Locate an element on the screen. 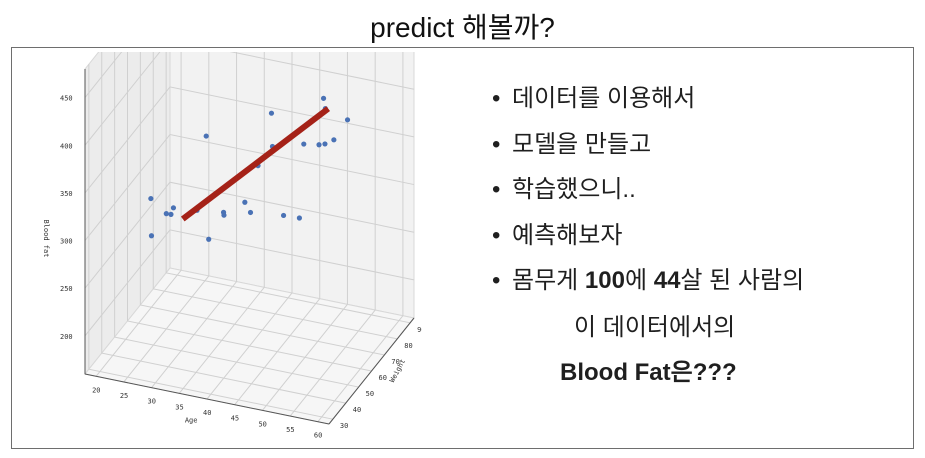  slide-title: predict 해볼까? is located at coordinates (462, 27).